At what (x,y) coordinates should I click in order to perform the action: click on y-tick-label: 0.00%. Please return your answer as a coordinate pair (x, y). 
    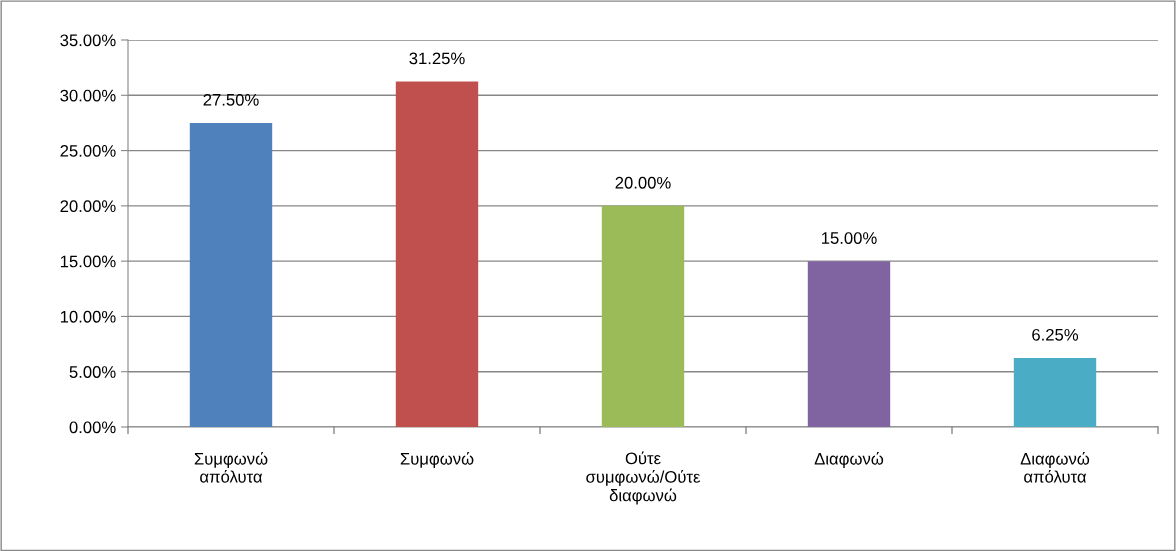
    Looking at the image, I should click on (92, 427).